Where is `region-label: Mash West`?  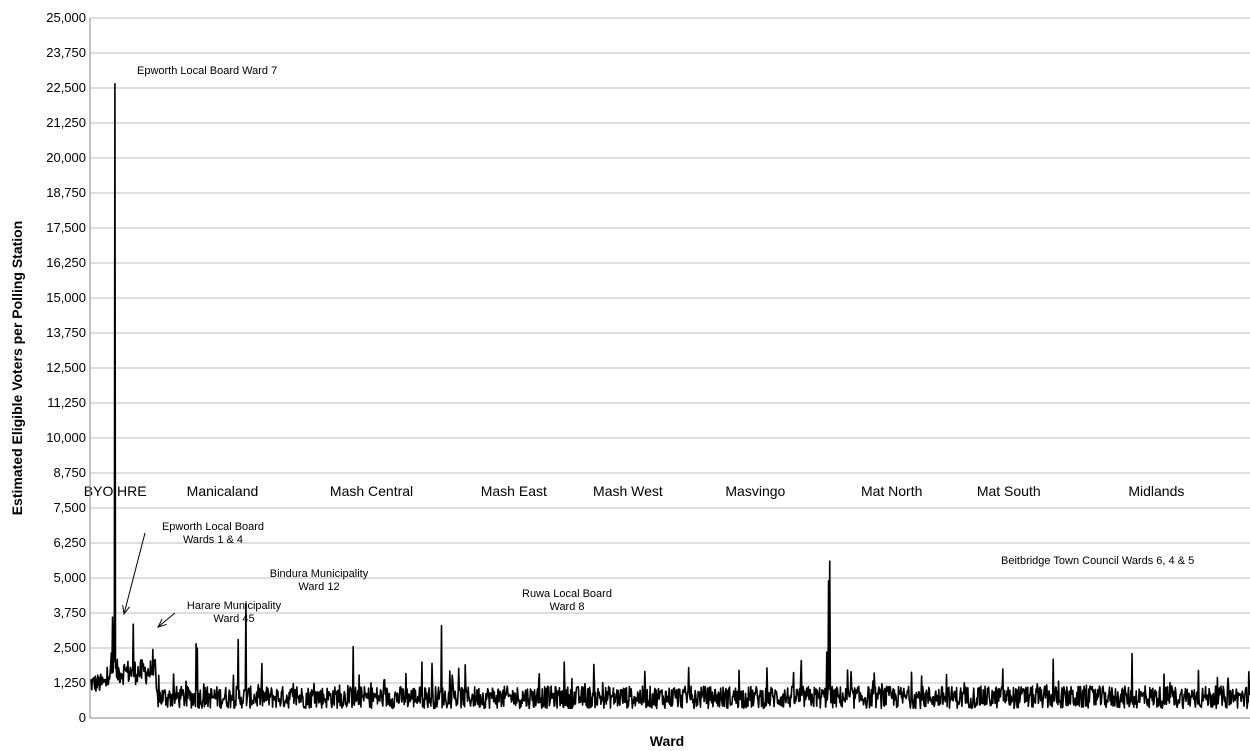 region-label: Mash West is located at coordinates (628, 491).